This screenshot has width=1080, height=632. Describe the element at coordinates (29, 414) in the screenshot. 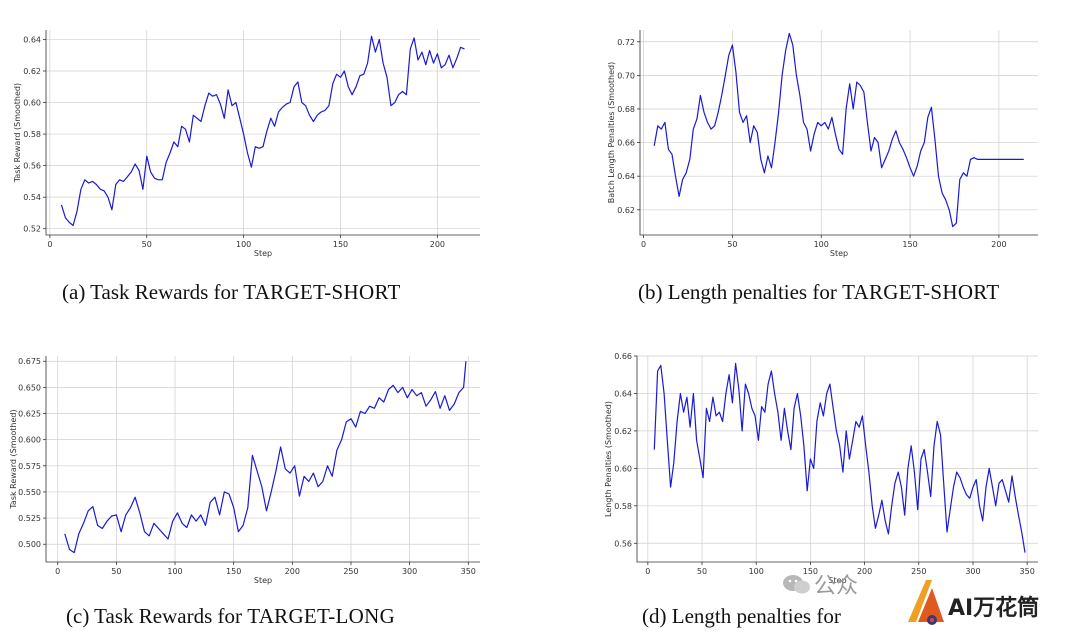

I see `y-tick-label: 0.625` at that location.